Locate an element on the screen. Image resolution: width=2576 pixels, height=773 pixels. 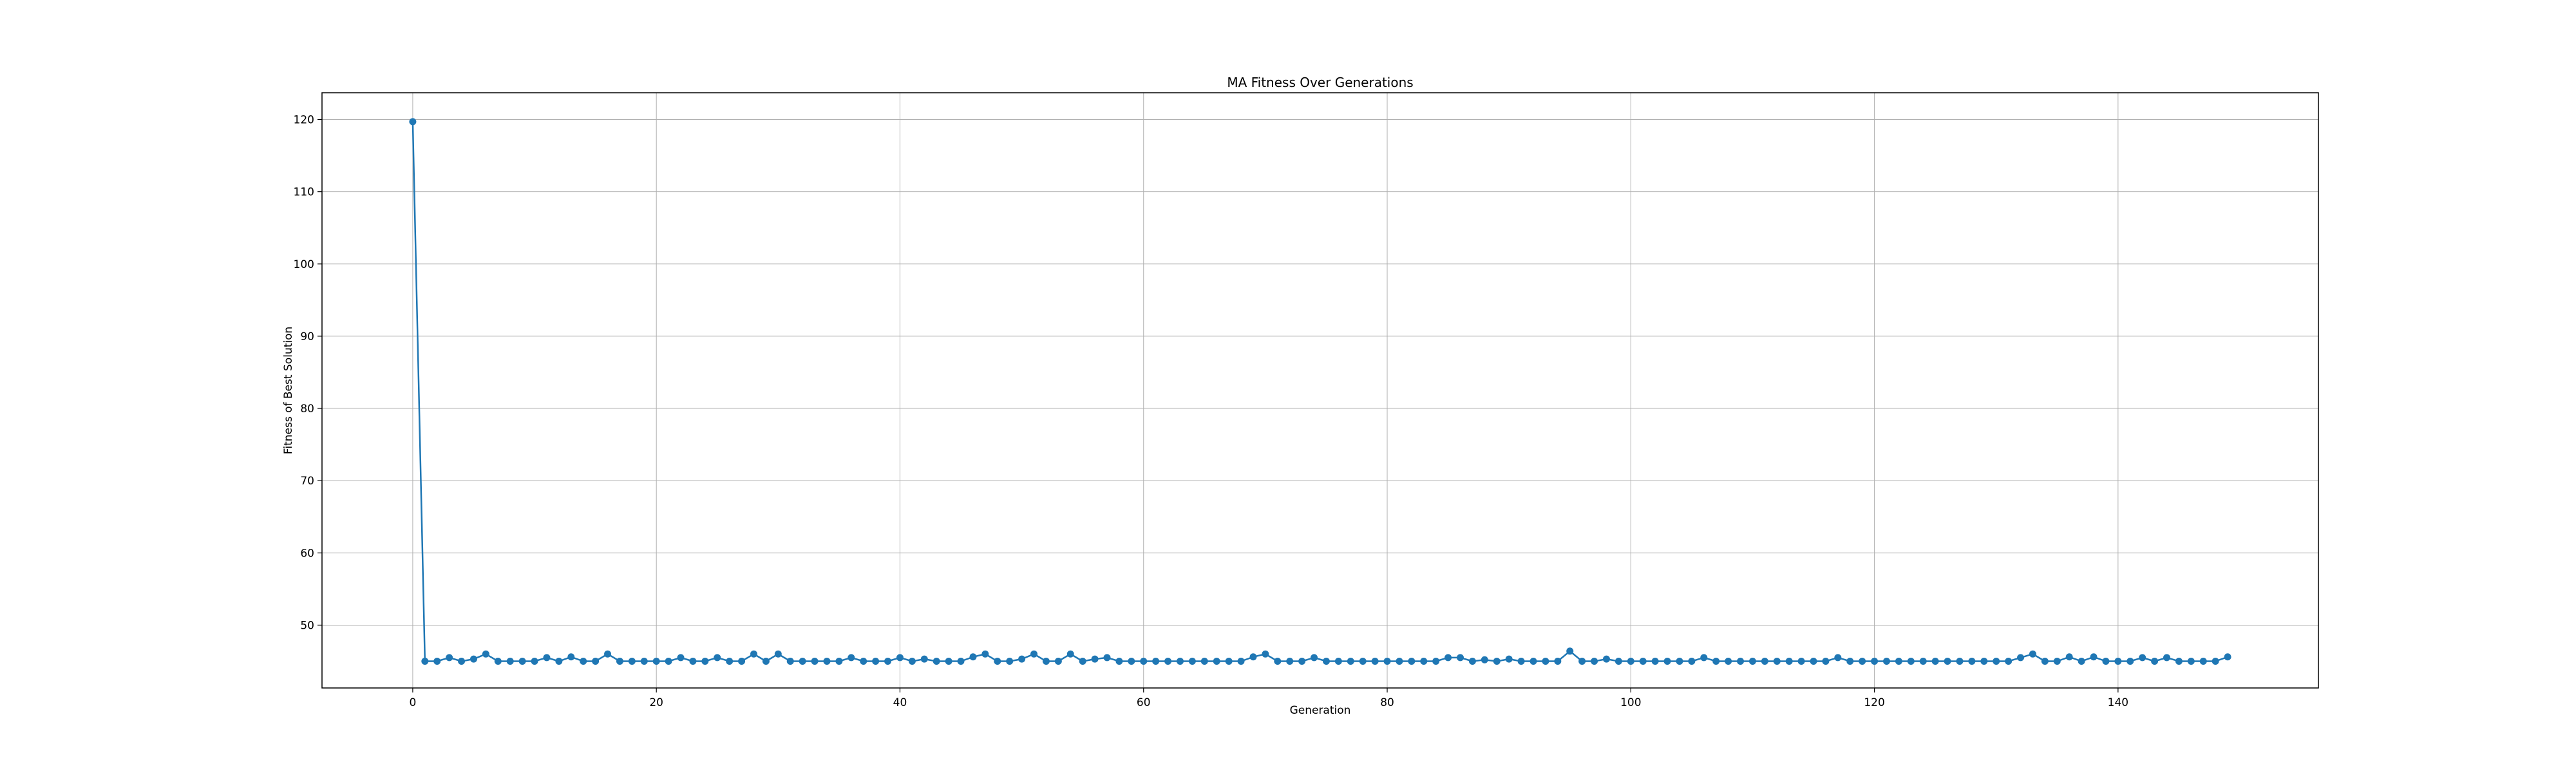
y-tick-label: 60 is located at coordinates (307, 553).